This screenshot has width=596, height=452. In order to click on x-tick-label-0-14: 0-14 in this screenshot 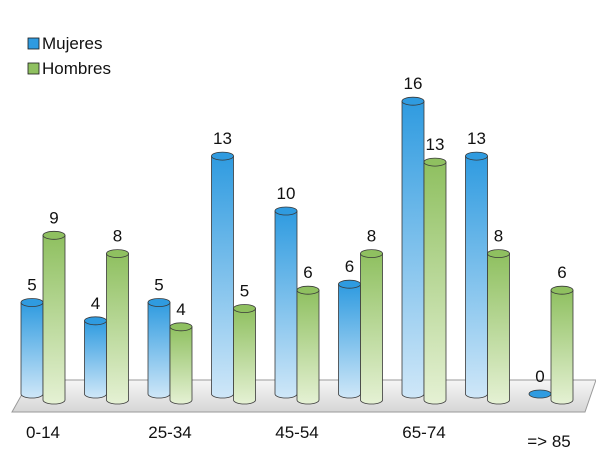, I will do `click(43, 432)`.